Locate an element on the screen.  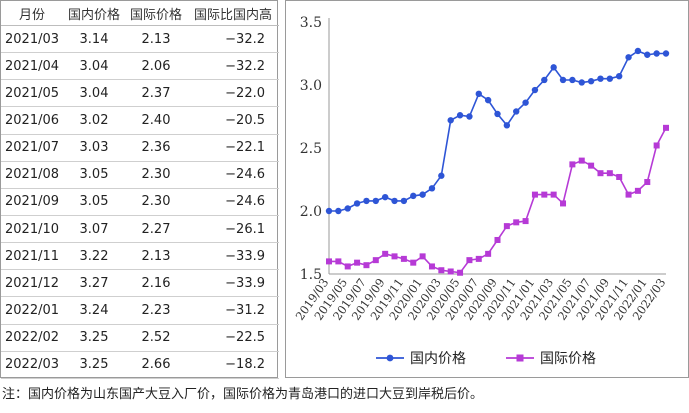
table-row: 2021/12 3.27 2.16 −33.9 is located at coordinates (140, 283).